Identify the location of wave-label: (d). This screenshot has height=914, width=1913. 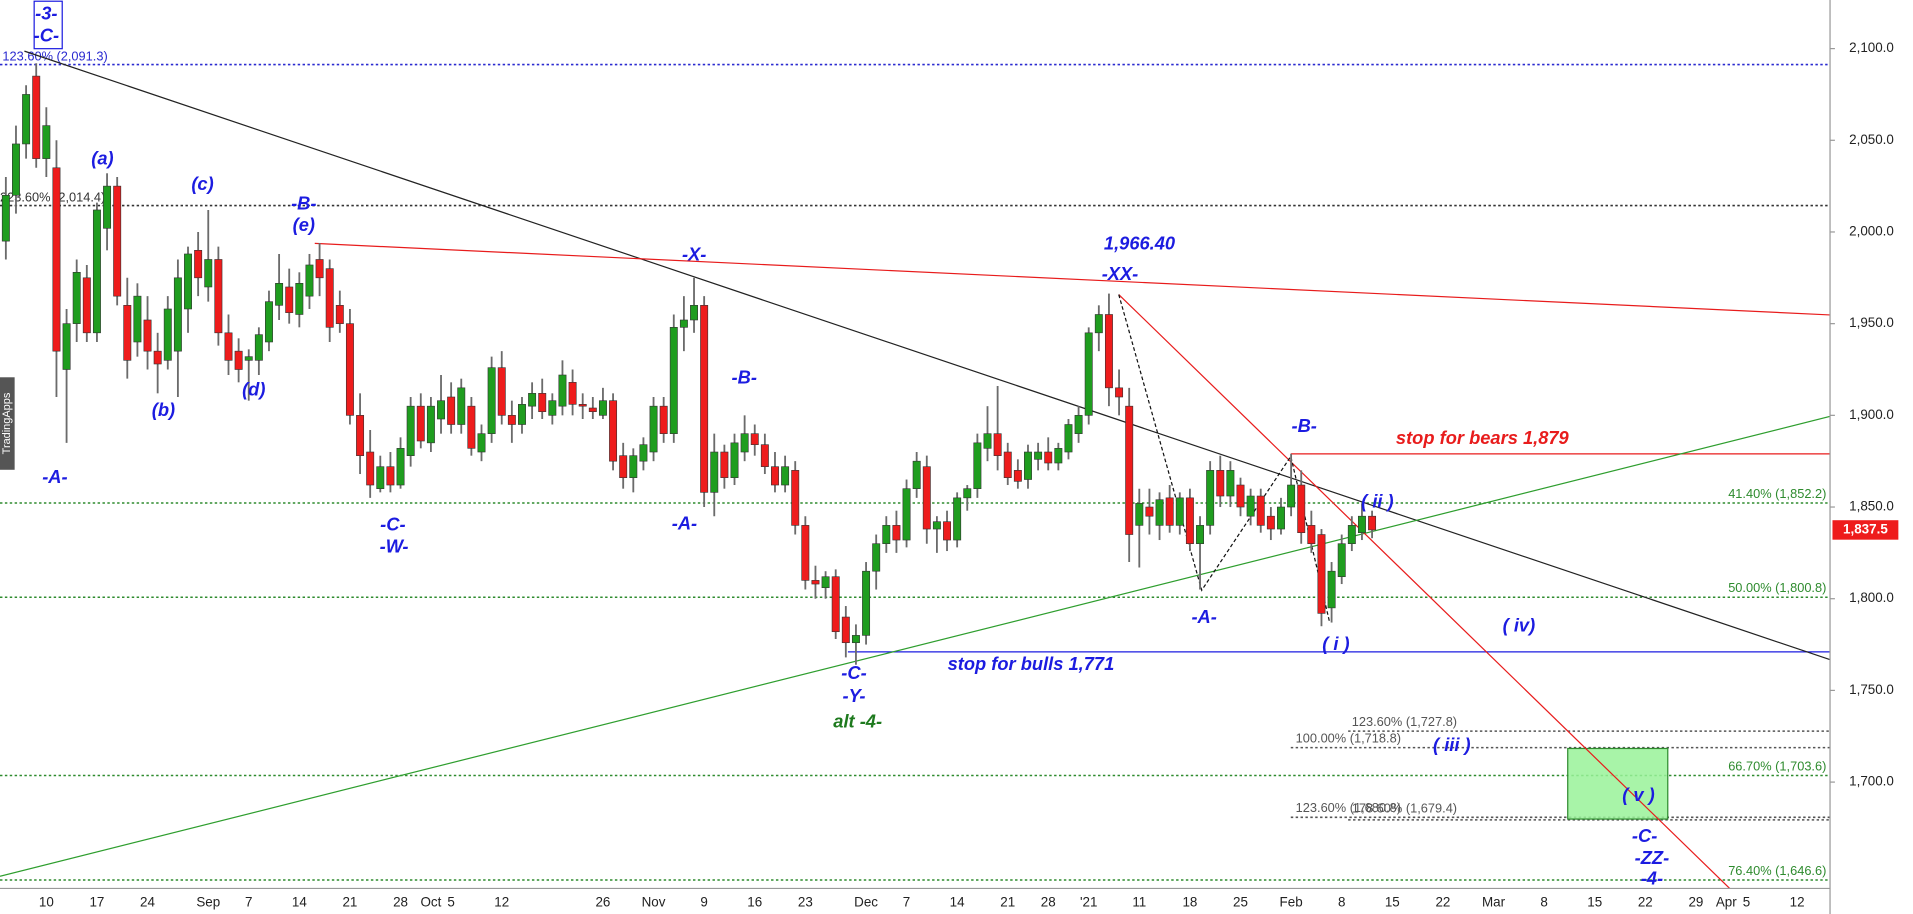
(253, 389).